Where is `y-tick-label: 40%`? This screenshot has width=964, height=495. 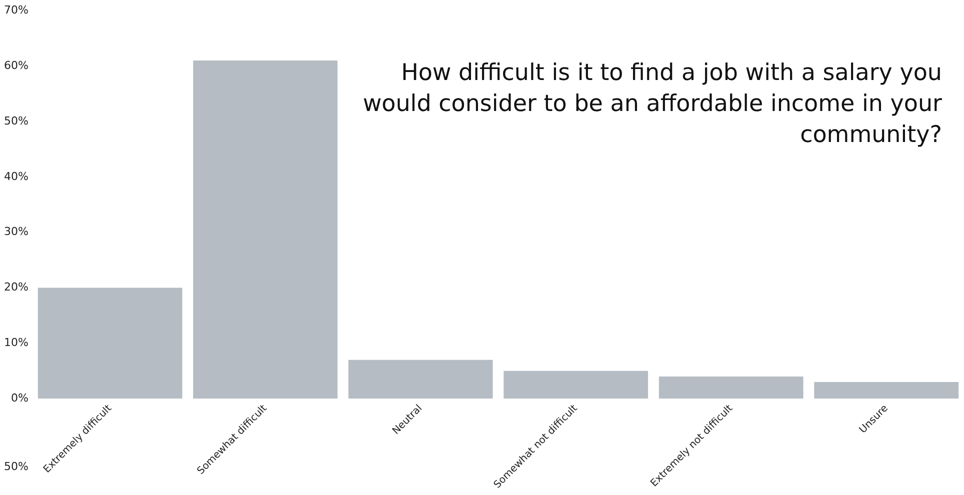 y-tick-label: 40% is located at coordinates (16, 176).